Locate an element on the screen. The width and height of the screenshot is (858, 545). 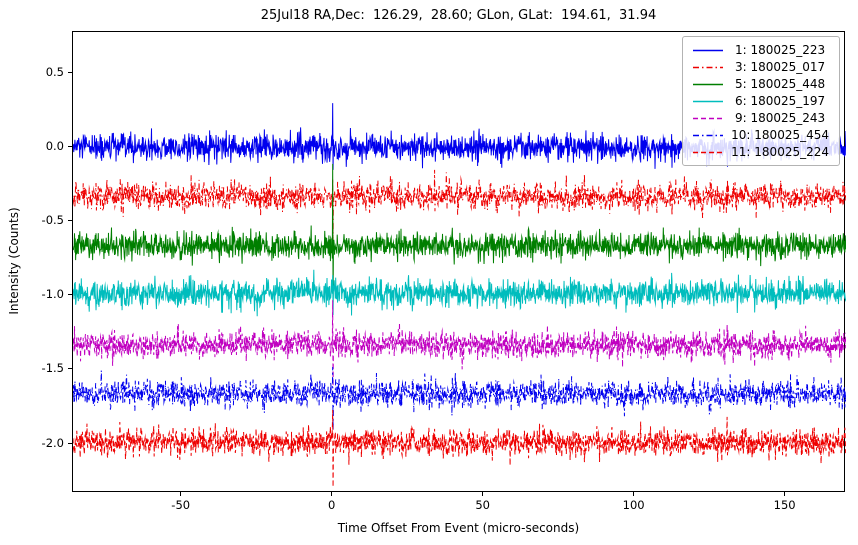
legend-entry-label: 9: 180025_243 is located at coordinates (778, 118).